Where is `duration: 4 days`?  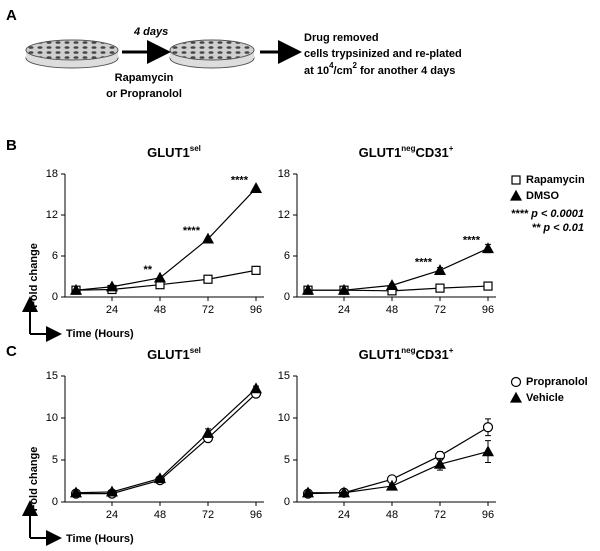 duration: 4 days is located at coordinates (150, 32).